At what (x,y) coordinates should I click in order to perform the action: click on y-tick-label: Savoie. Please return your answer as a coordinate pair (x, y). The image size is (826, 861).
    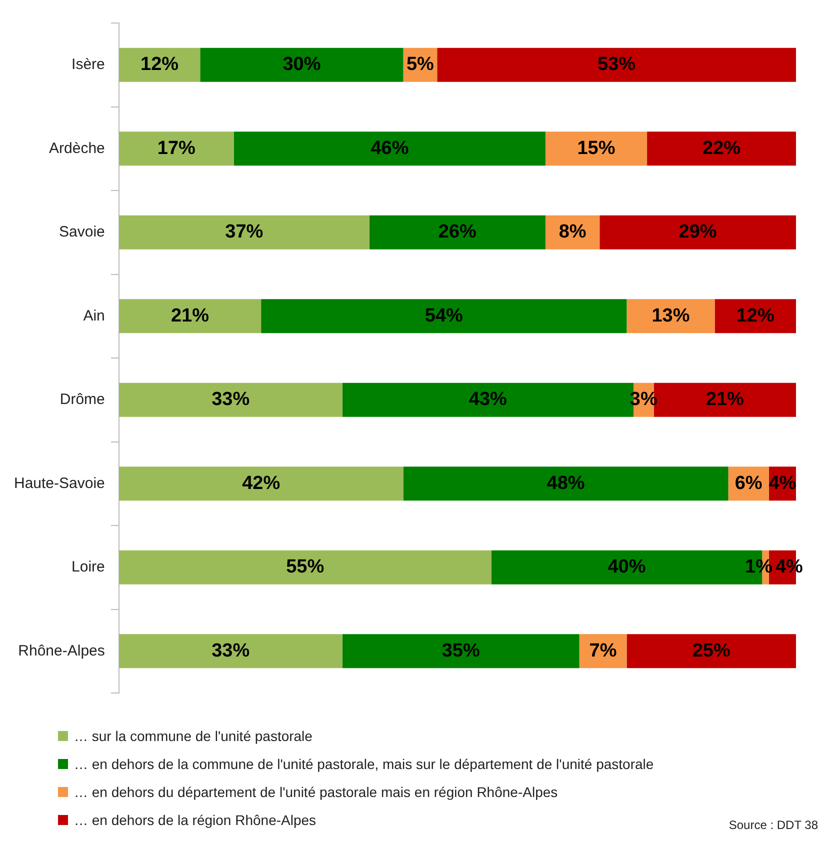
    Looking at the image, I should click on (82, 232).